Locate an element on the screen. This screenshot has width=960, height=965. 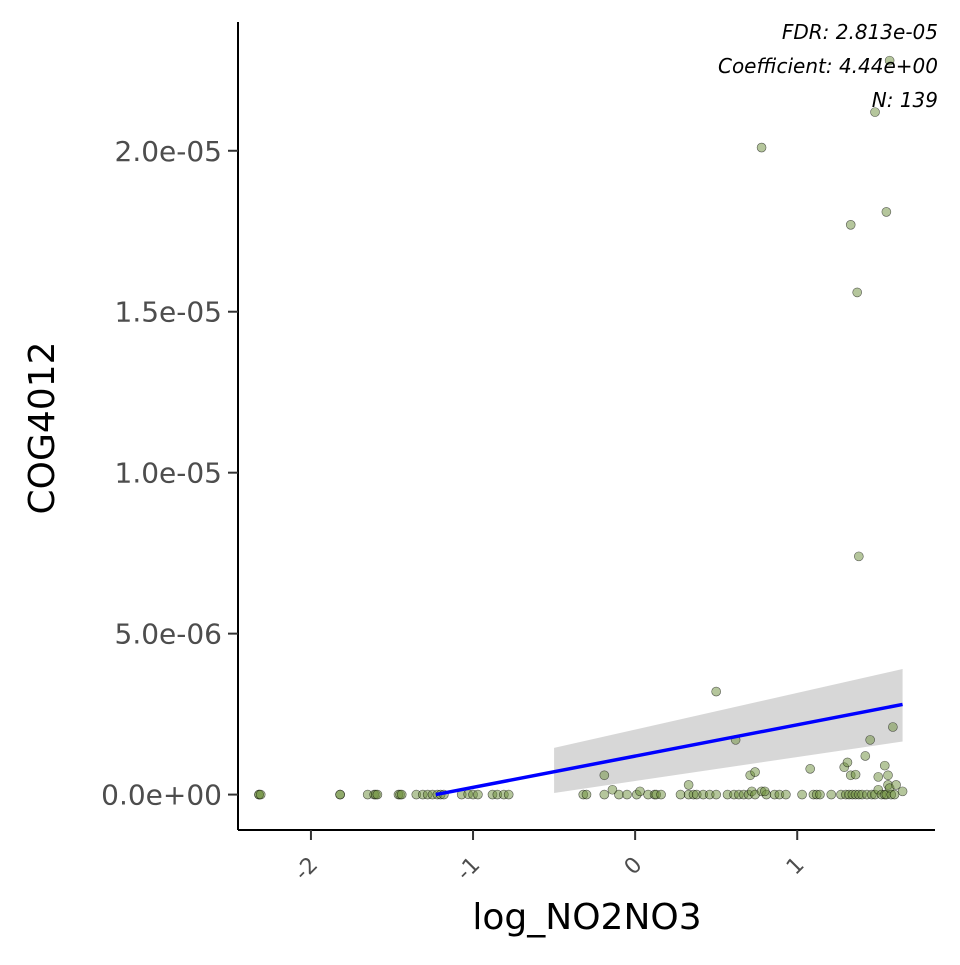
annotation-fdr: FDR: 2.813e-05 is located at coordinates (860, 32).